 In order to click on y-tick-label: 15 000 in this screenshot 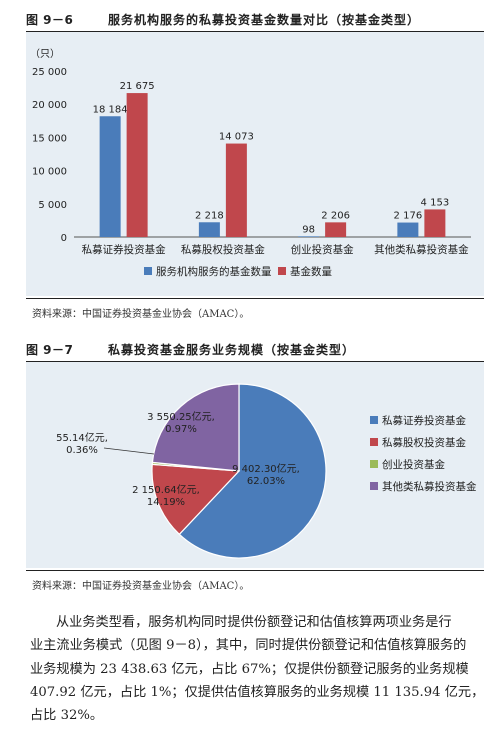, I will do `click(49, 138)`.